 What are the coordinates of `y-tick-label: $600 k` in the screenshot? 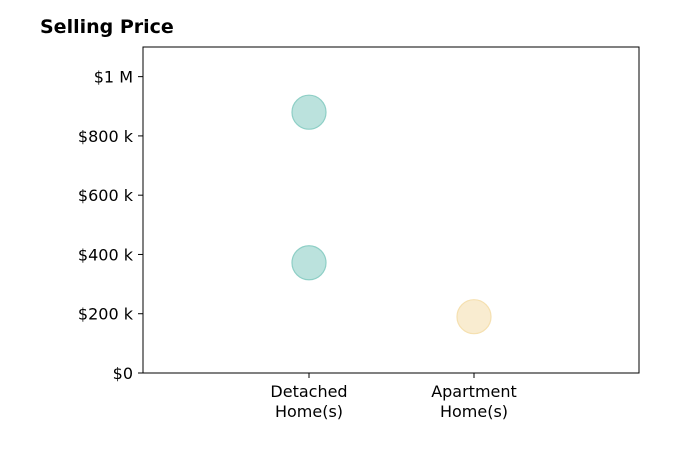 It's located at (106, 195).